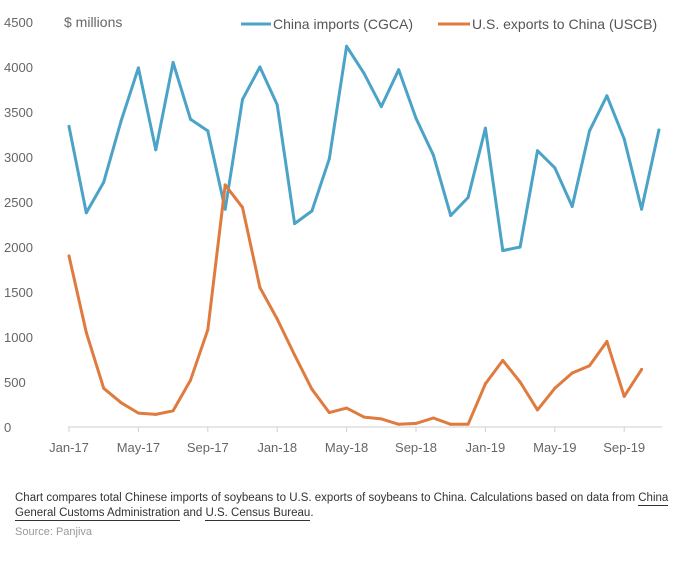 The image size is (692, 563). Describe the element at coordinates (564, 24) in the screenshot. I see `legend-label-us-exports: U.S. exports to China (USCB)` at that location.